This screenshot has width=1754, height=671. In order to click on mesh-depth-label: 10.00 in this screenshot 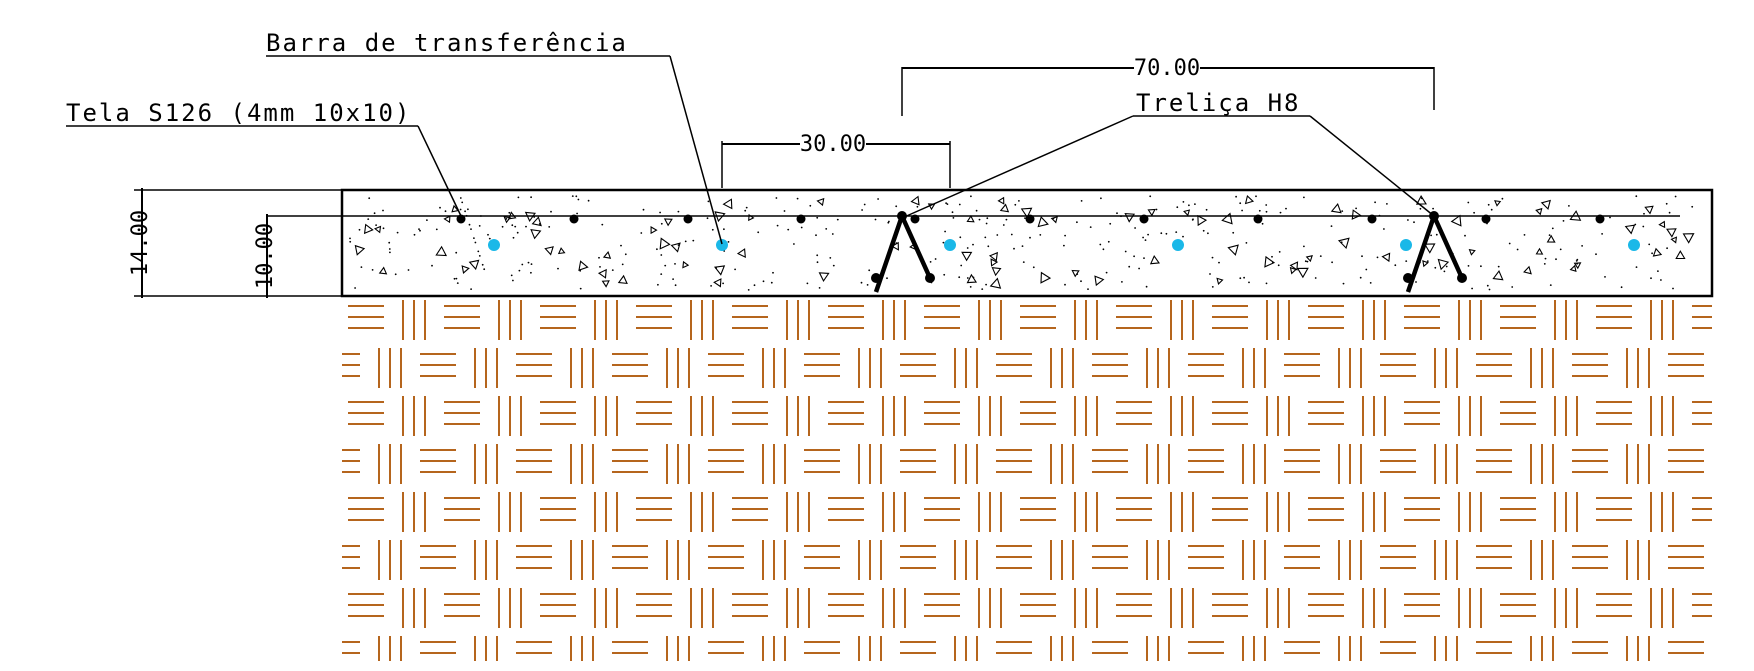, I will do `click(265, 256)`.